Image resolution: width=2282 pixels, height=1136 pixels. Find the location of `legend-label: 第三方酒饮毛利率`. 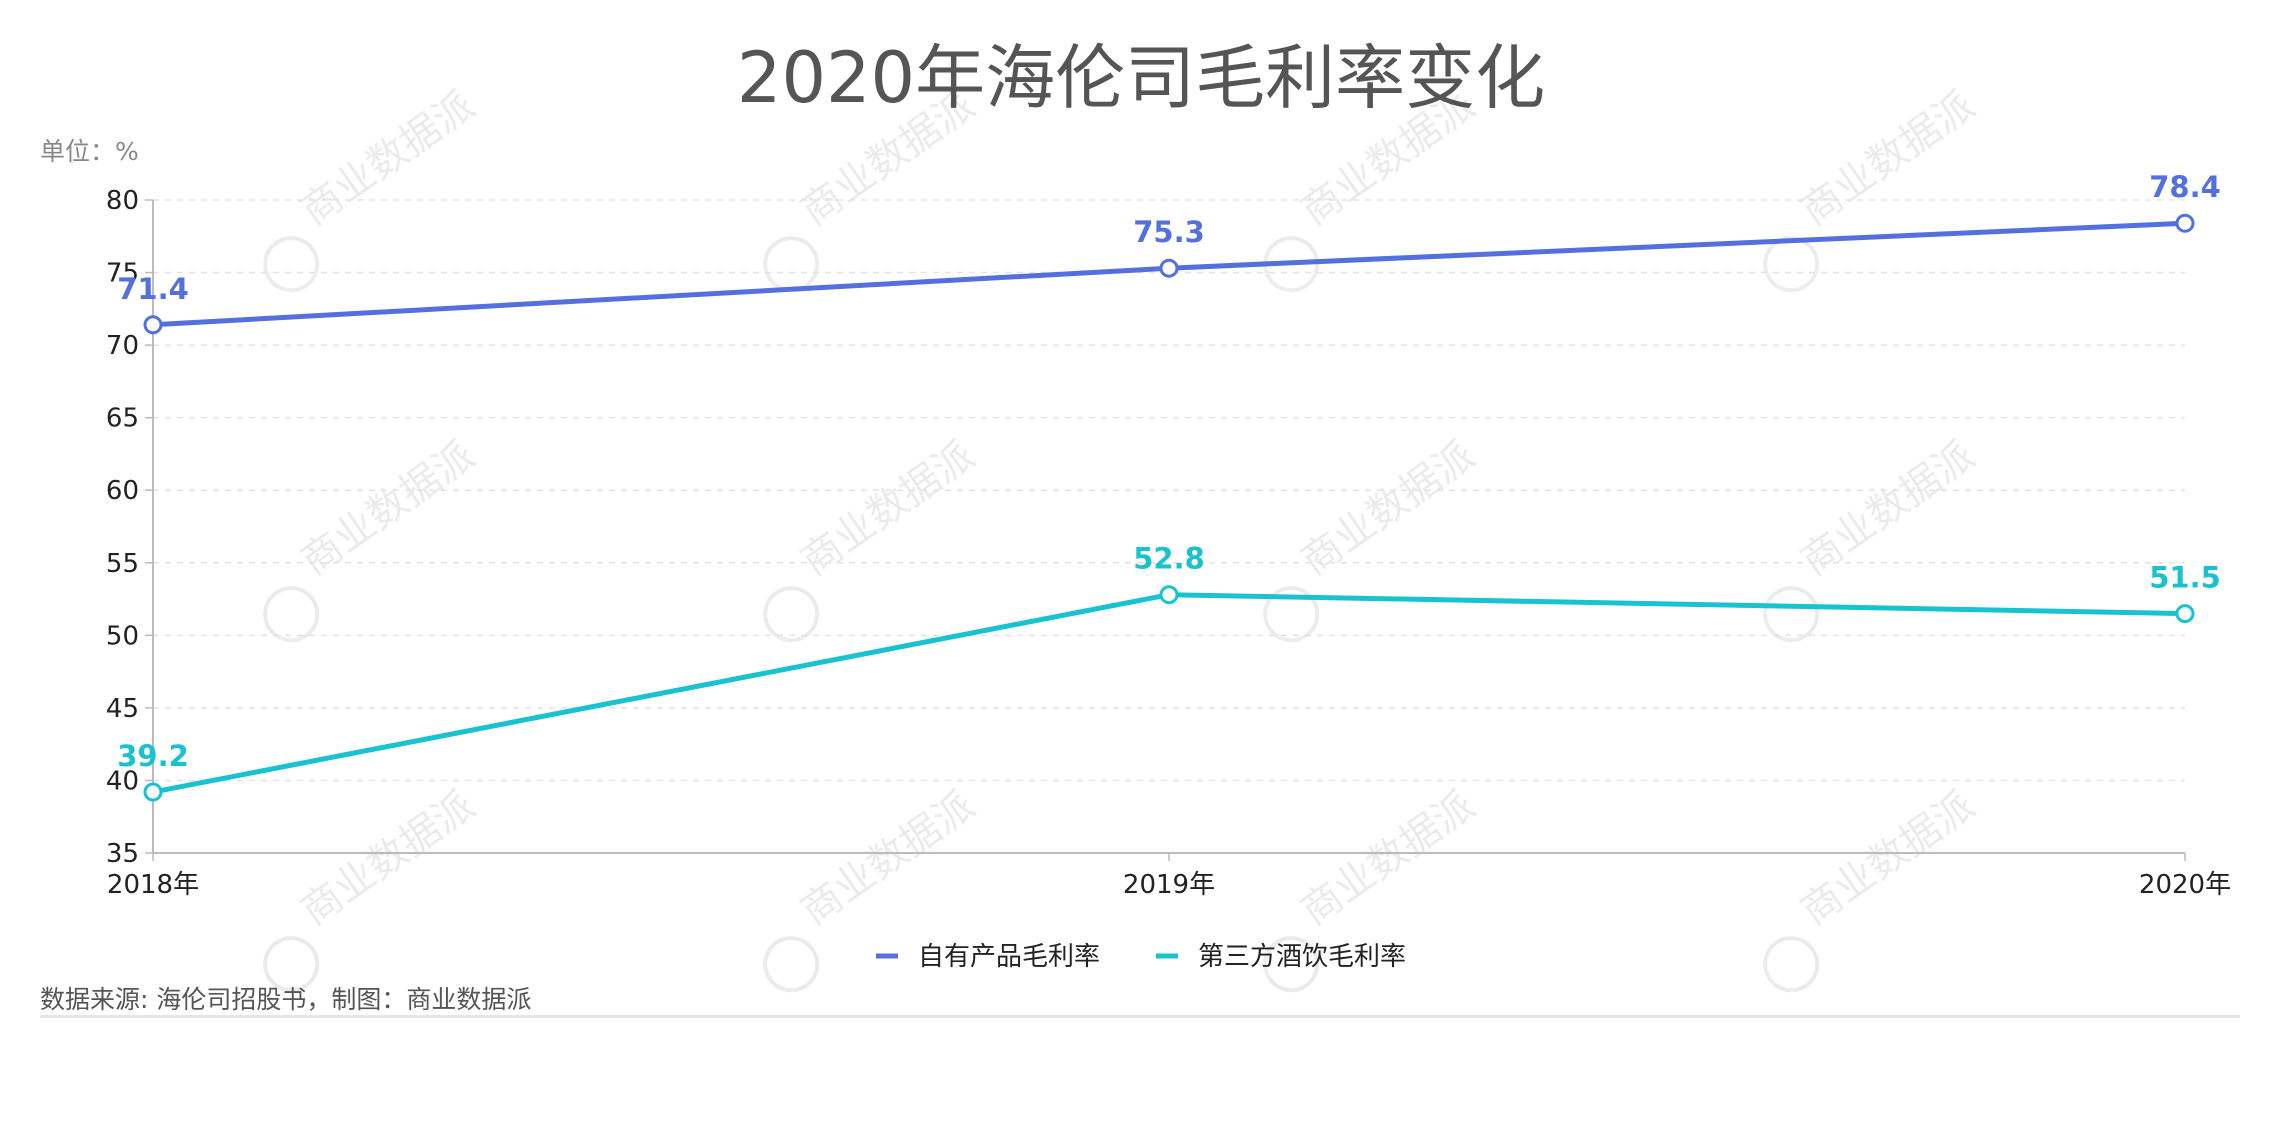

legend-label: 第三方酒饮毛利率 is located at coordinates (1302, 957).